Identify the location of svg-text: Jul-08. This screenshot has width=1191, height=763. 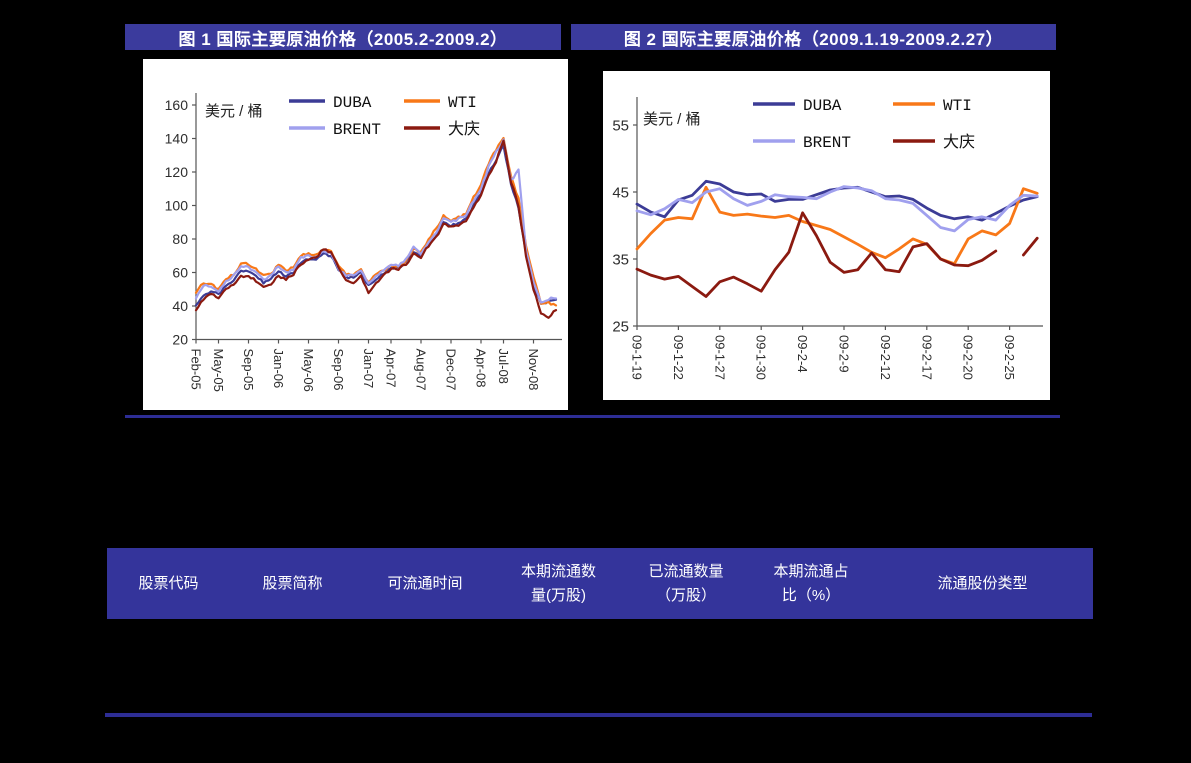
(503, 366).